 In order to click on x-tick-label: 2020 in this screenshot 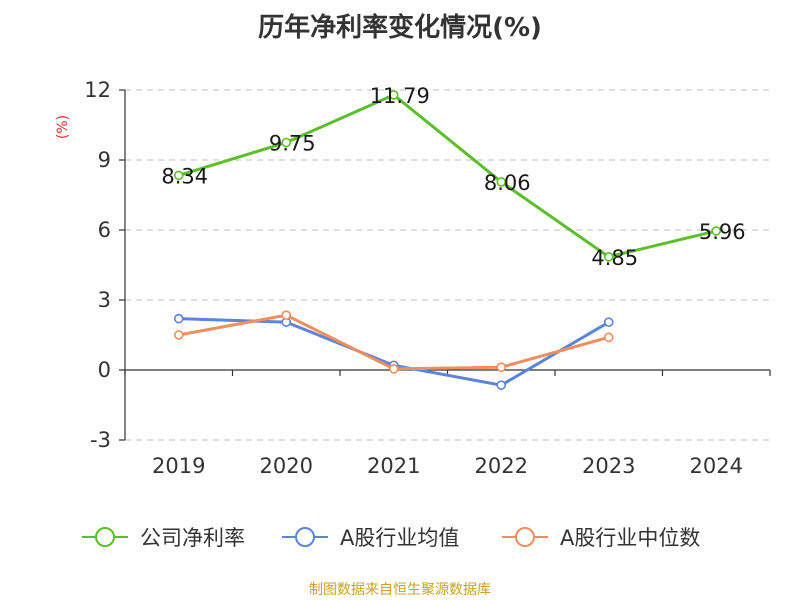, I will do `click(286, 466)`.